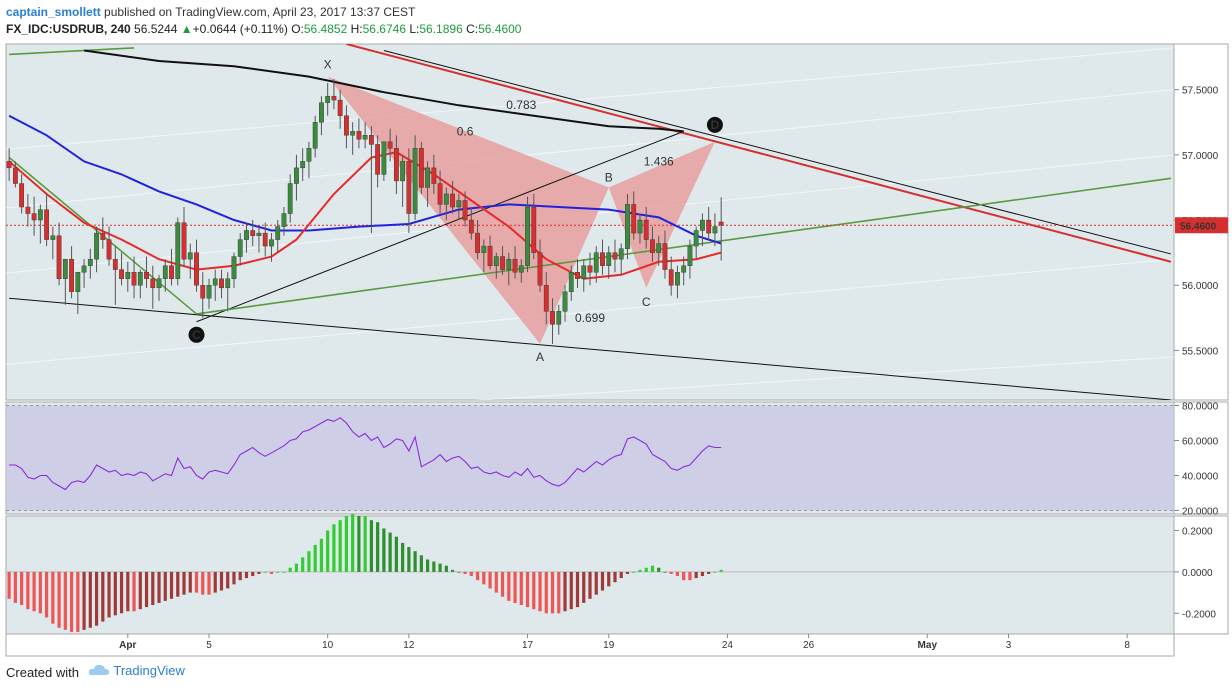 The height and width of the screenshot is (690, 1232). I want to click on moving-average-blue, so click(365, 179).